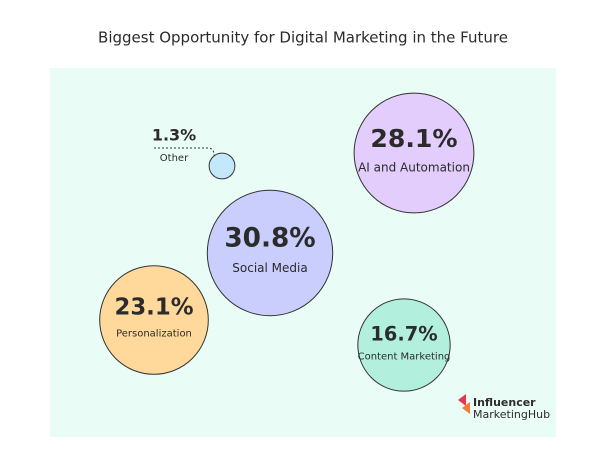 The width and height of the screenshot is (606, 476). Describe the element at coordinates (153, 308) in the screenshot. I see `value-label: 23.1%` at that location.